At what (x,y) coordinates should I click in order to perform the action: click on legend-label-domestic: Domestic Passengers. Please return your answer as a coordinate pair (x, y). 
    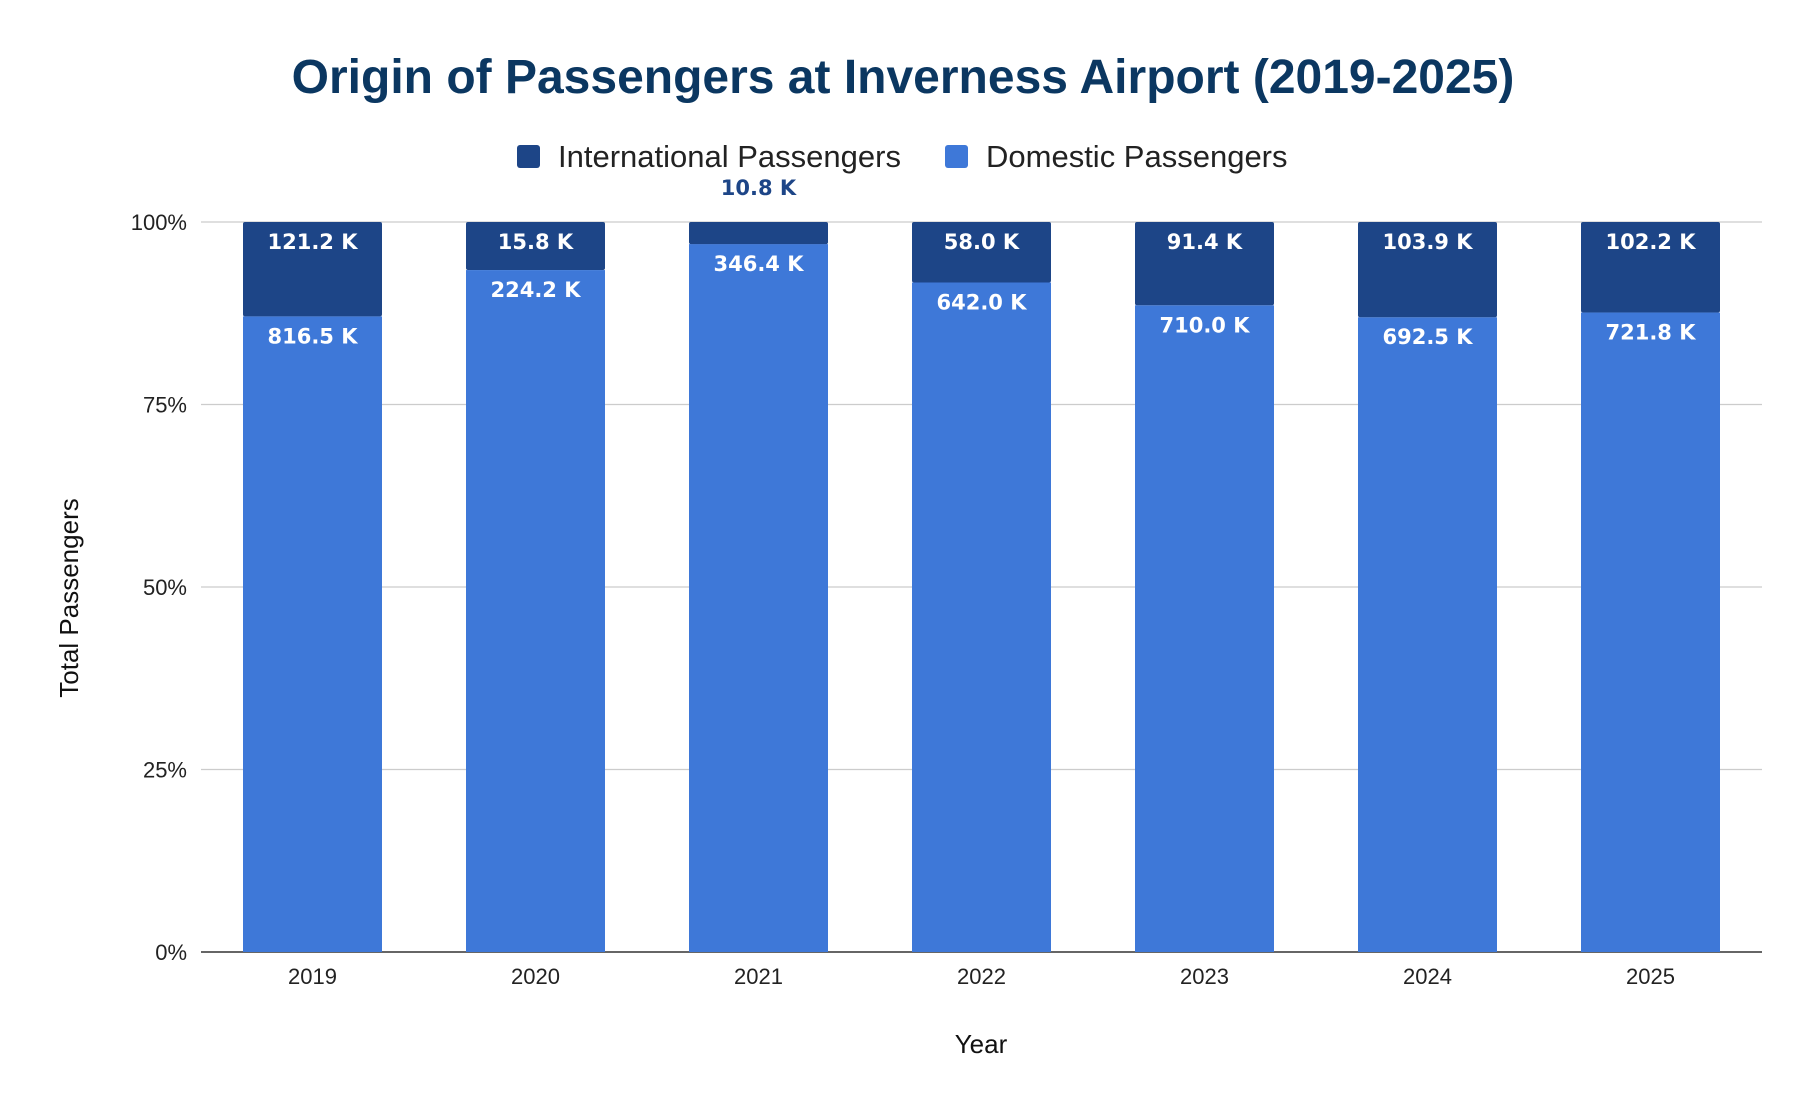
    Looking at the image, I should click on (1137, 156).